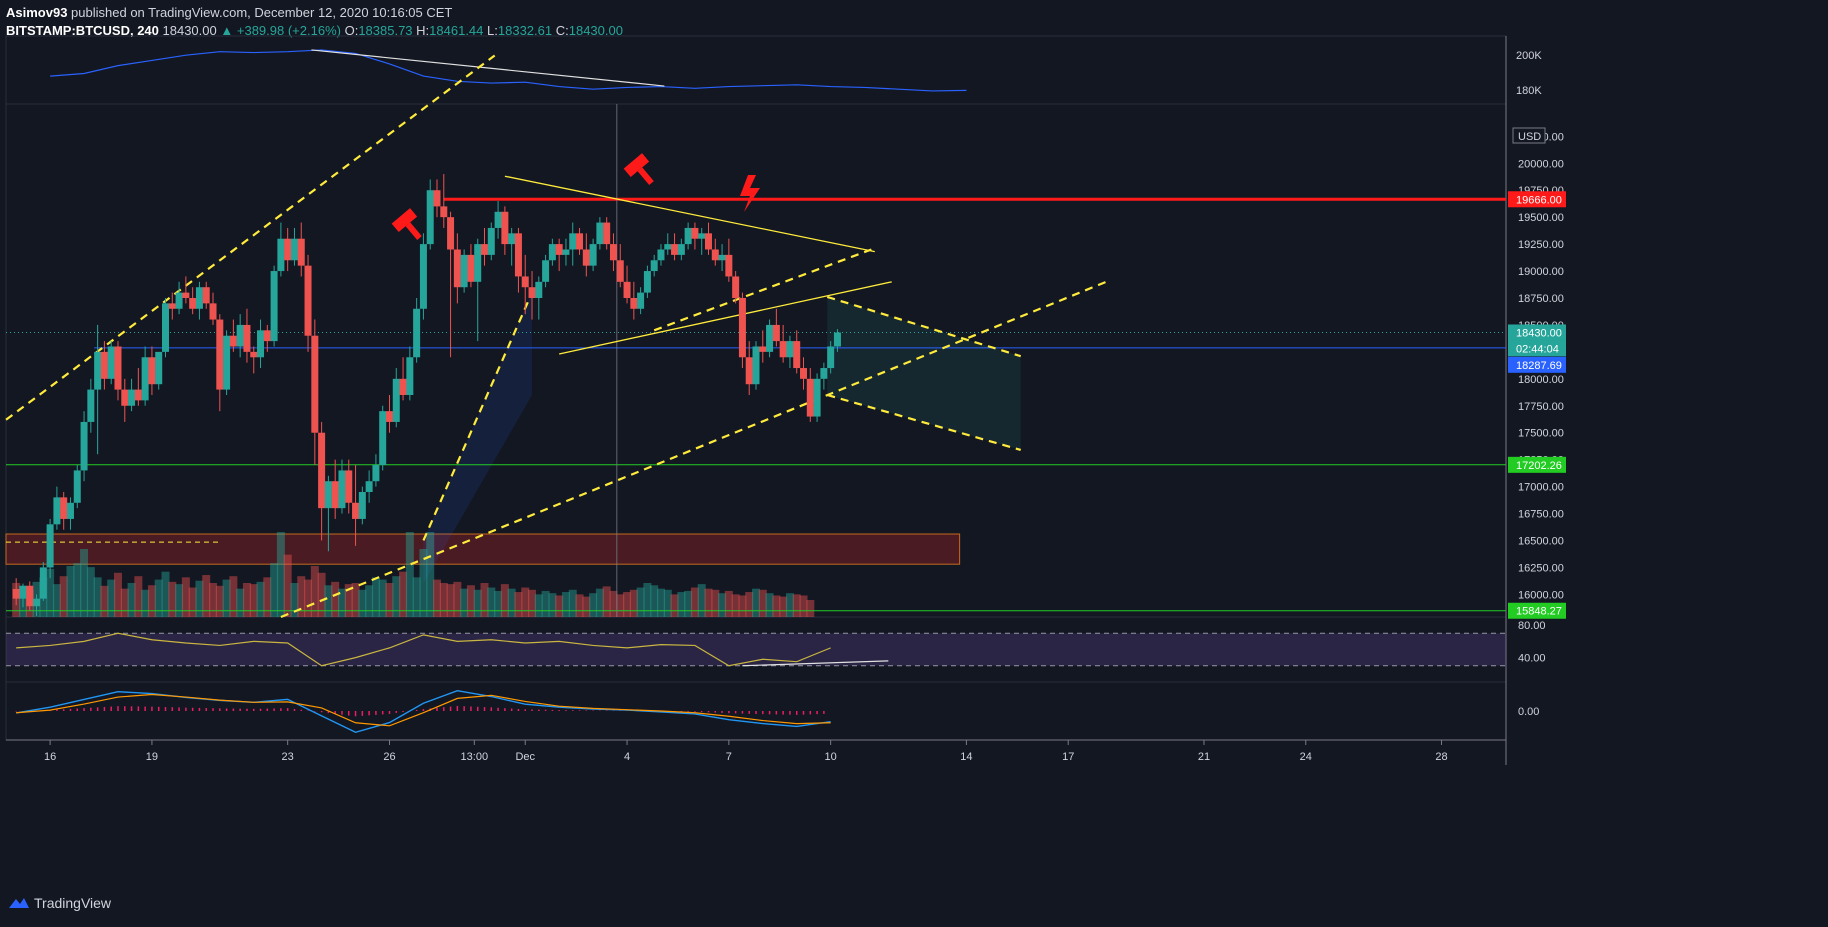 Image resolution: width=1828 pixels, height=927 pixels. I want to click on price-axis-label: 16250.00, so click(1541, 568).